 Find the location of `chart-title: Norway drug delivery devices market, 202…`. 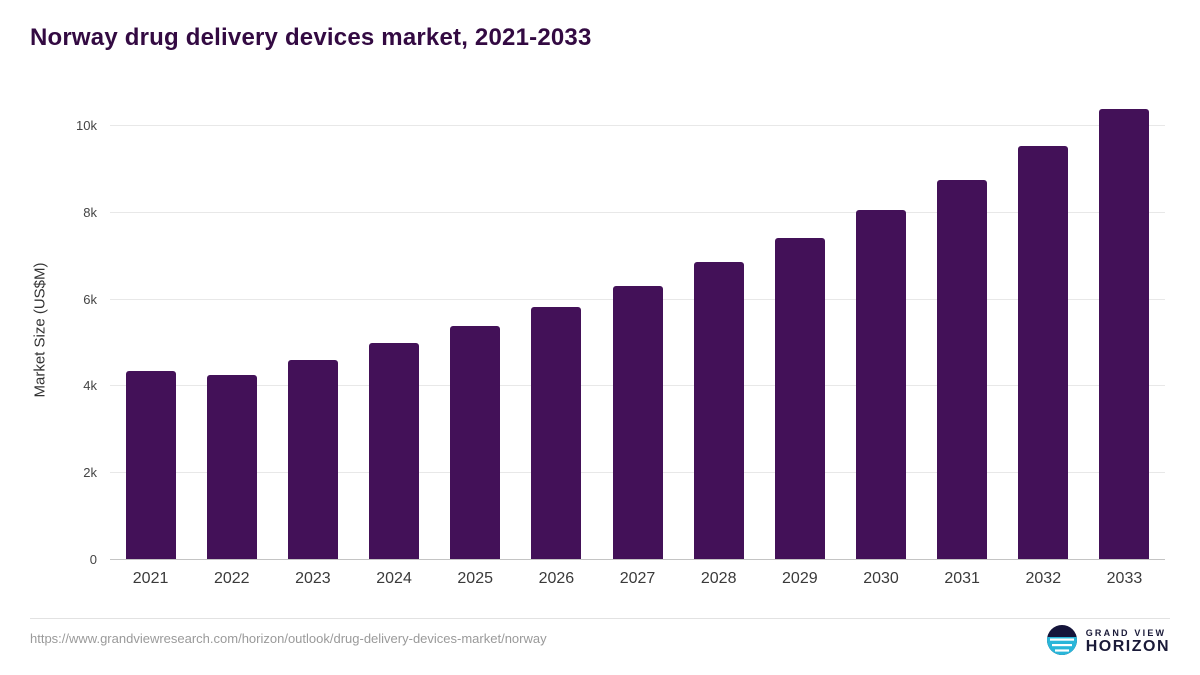

chart-title: Norway drug delivery devices market, 202… is located at coordinates (311, 37).